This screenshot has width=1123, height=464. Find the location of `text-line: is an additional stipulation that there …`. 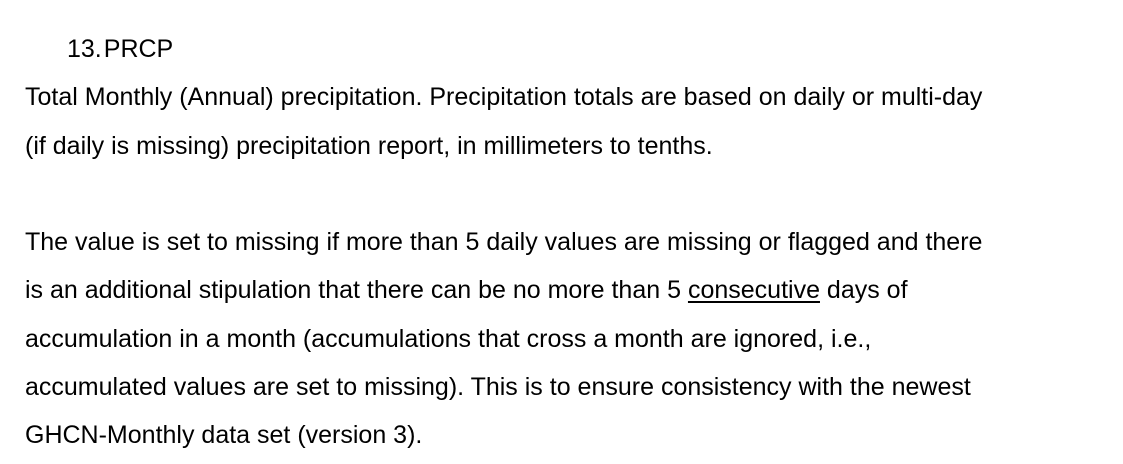

text-line: is an additional stipulation that there … is located at coordinates (570, 290).